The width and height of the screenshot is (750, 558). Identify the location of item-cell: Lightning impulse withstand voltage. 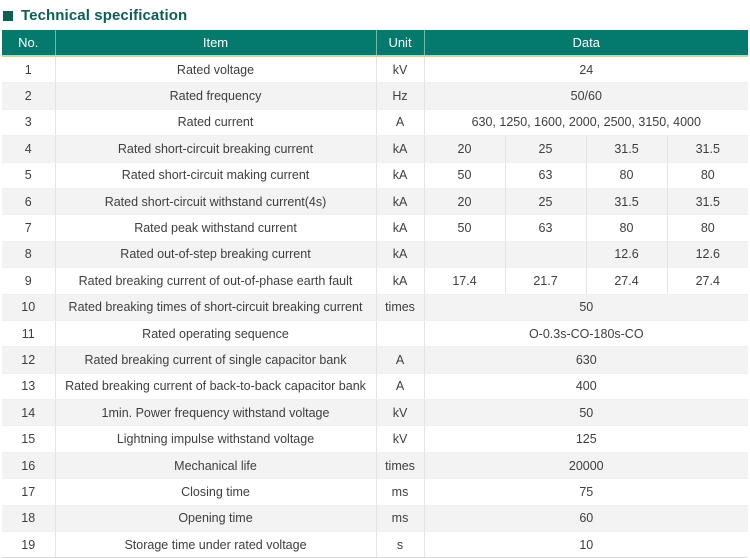
(215, 439).